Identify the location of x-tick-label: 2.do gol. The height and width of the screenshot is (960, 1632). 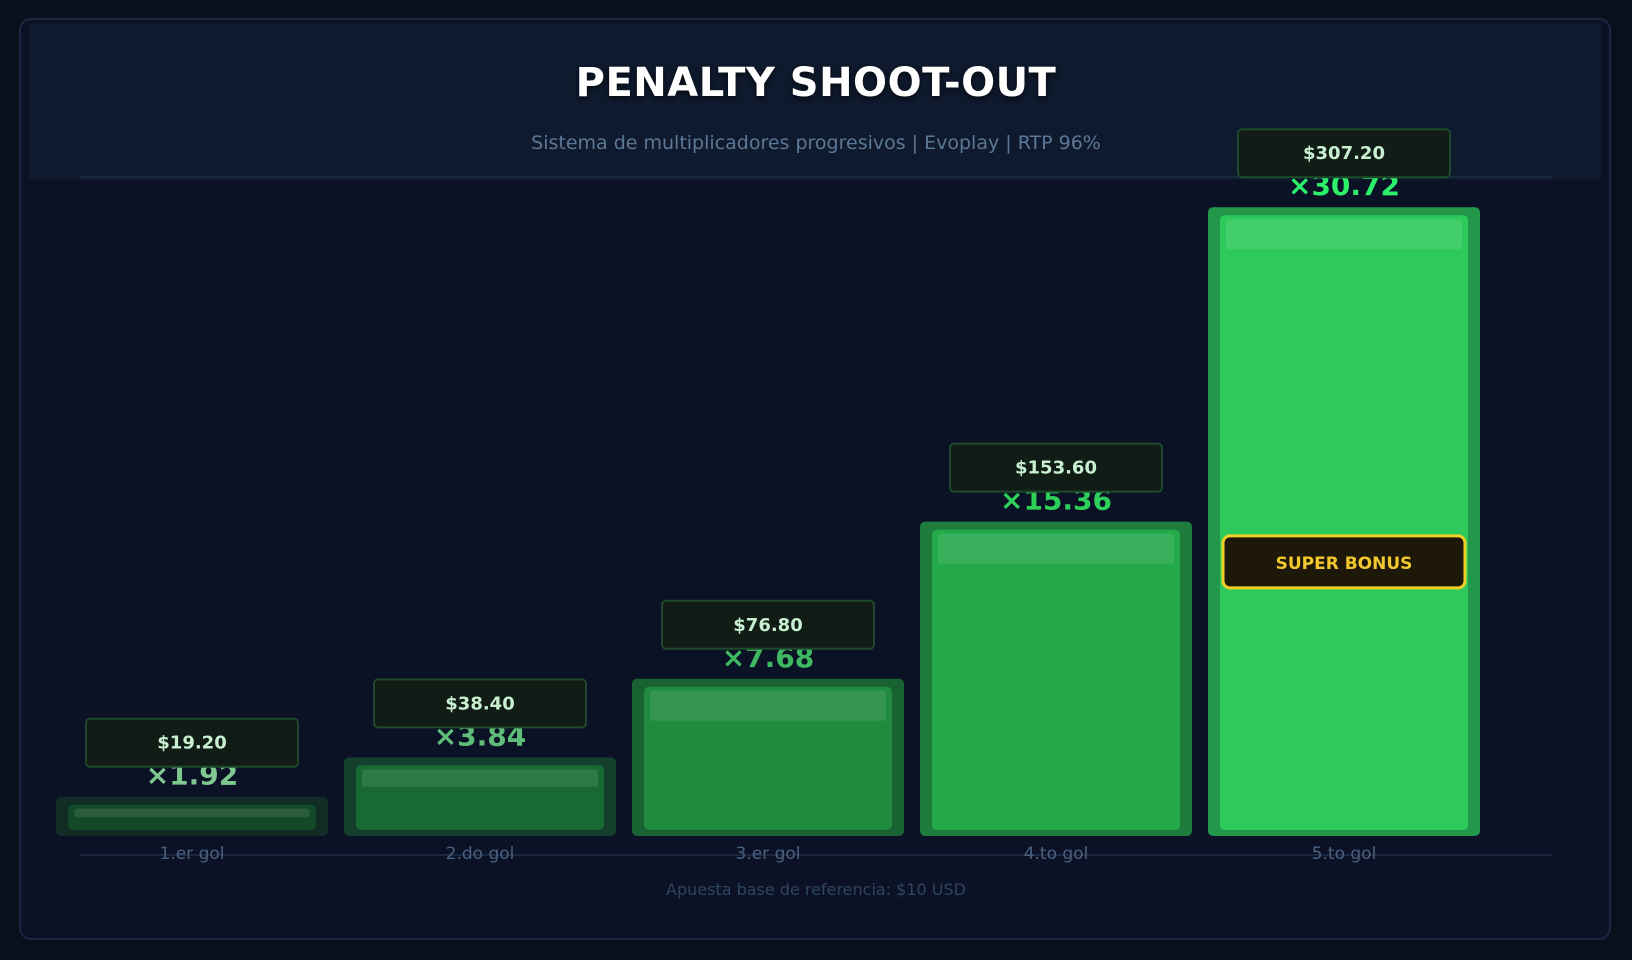
(480, 854).